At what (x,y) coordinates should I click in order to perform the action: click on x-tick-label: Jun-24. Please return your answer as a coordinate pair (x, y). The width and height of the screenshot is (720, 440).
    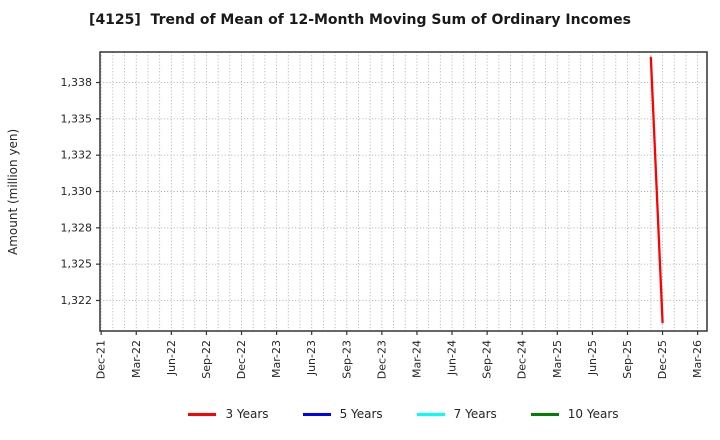
    Looking at the image, I should click on (452, 358).